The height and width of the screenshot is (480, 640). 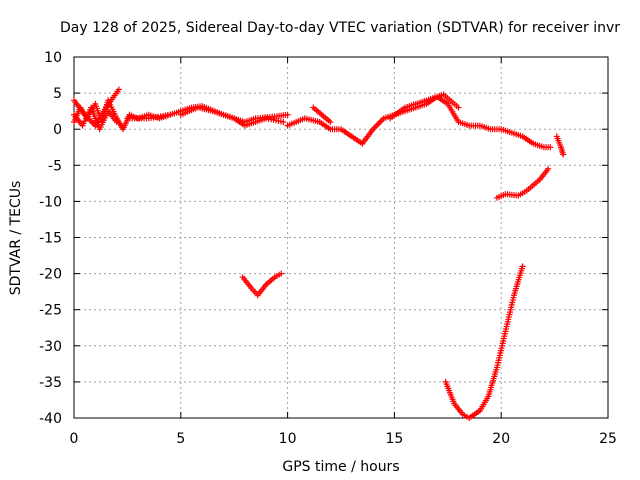 What do you see at coordinates (50, 202) in the screenshot?
I see `y-tick-label: -10` at bounding box center [50, 202].